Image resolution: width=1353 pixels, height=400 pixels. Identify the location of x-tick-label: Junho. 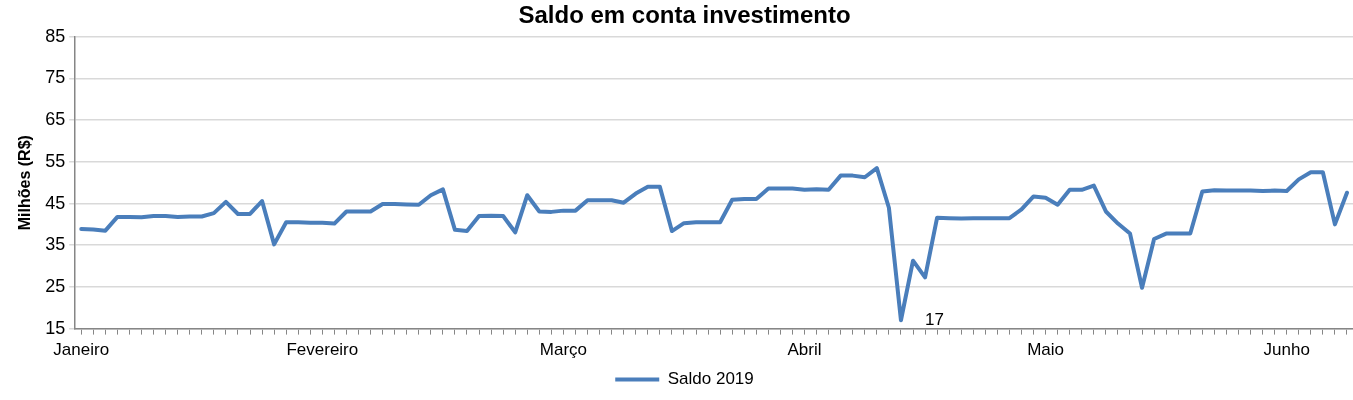
(1286, 350).